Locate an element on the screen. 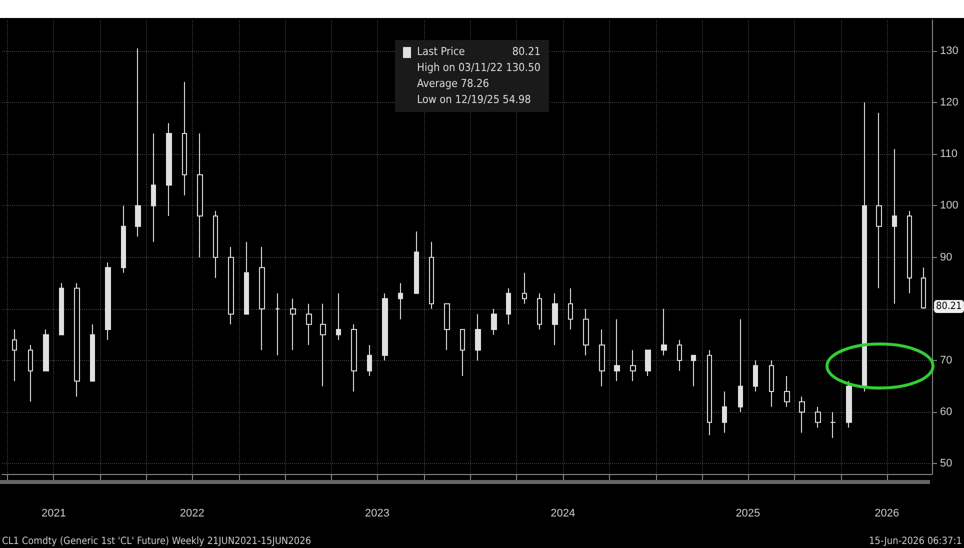 The height and width of the screenshot is (548, 964). y-tick-label: 130 is located at coordinates (949, 50).